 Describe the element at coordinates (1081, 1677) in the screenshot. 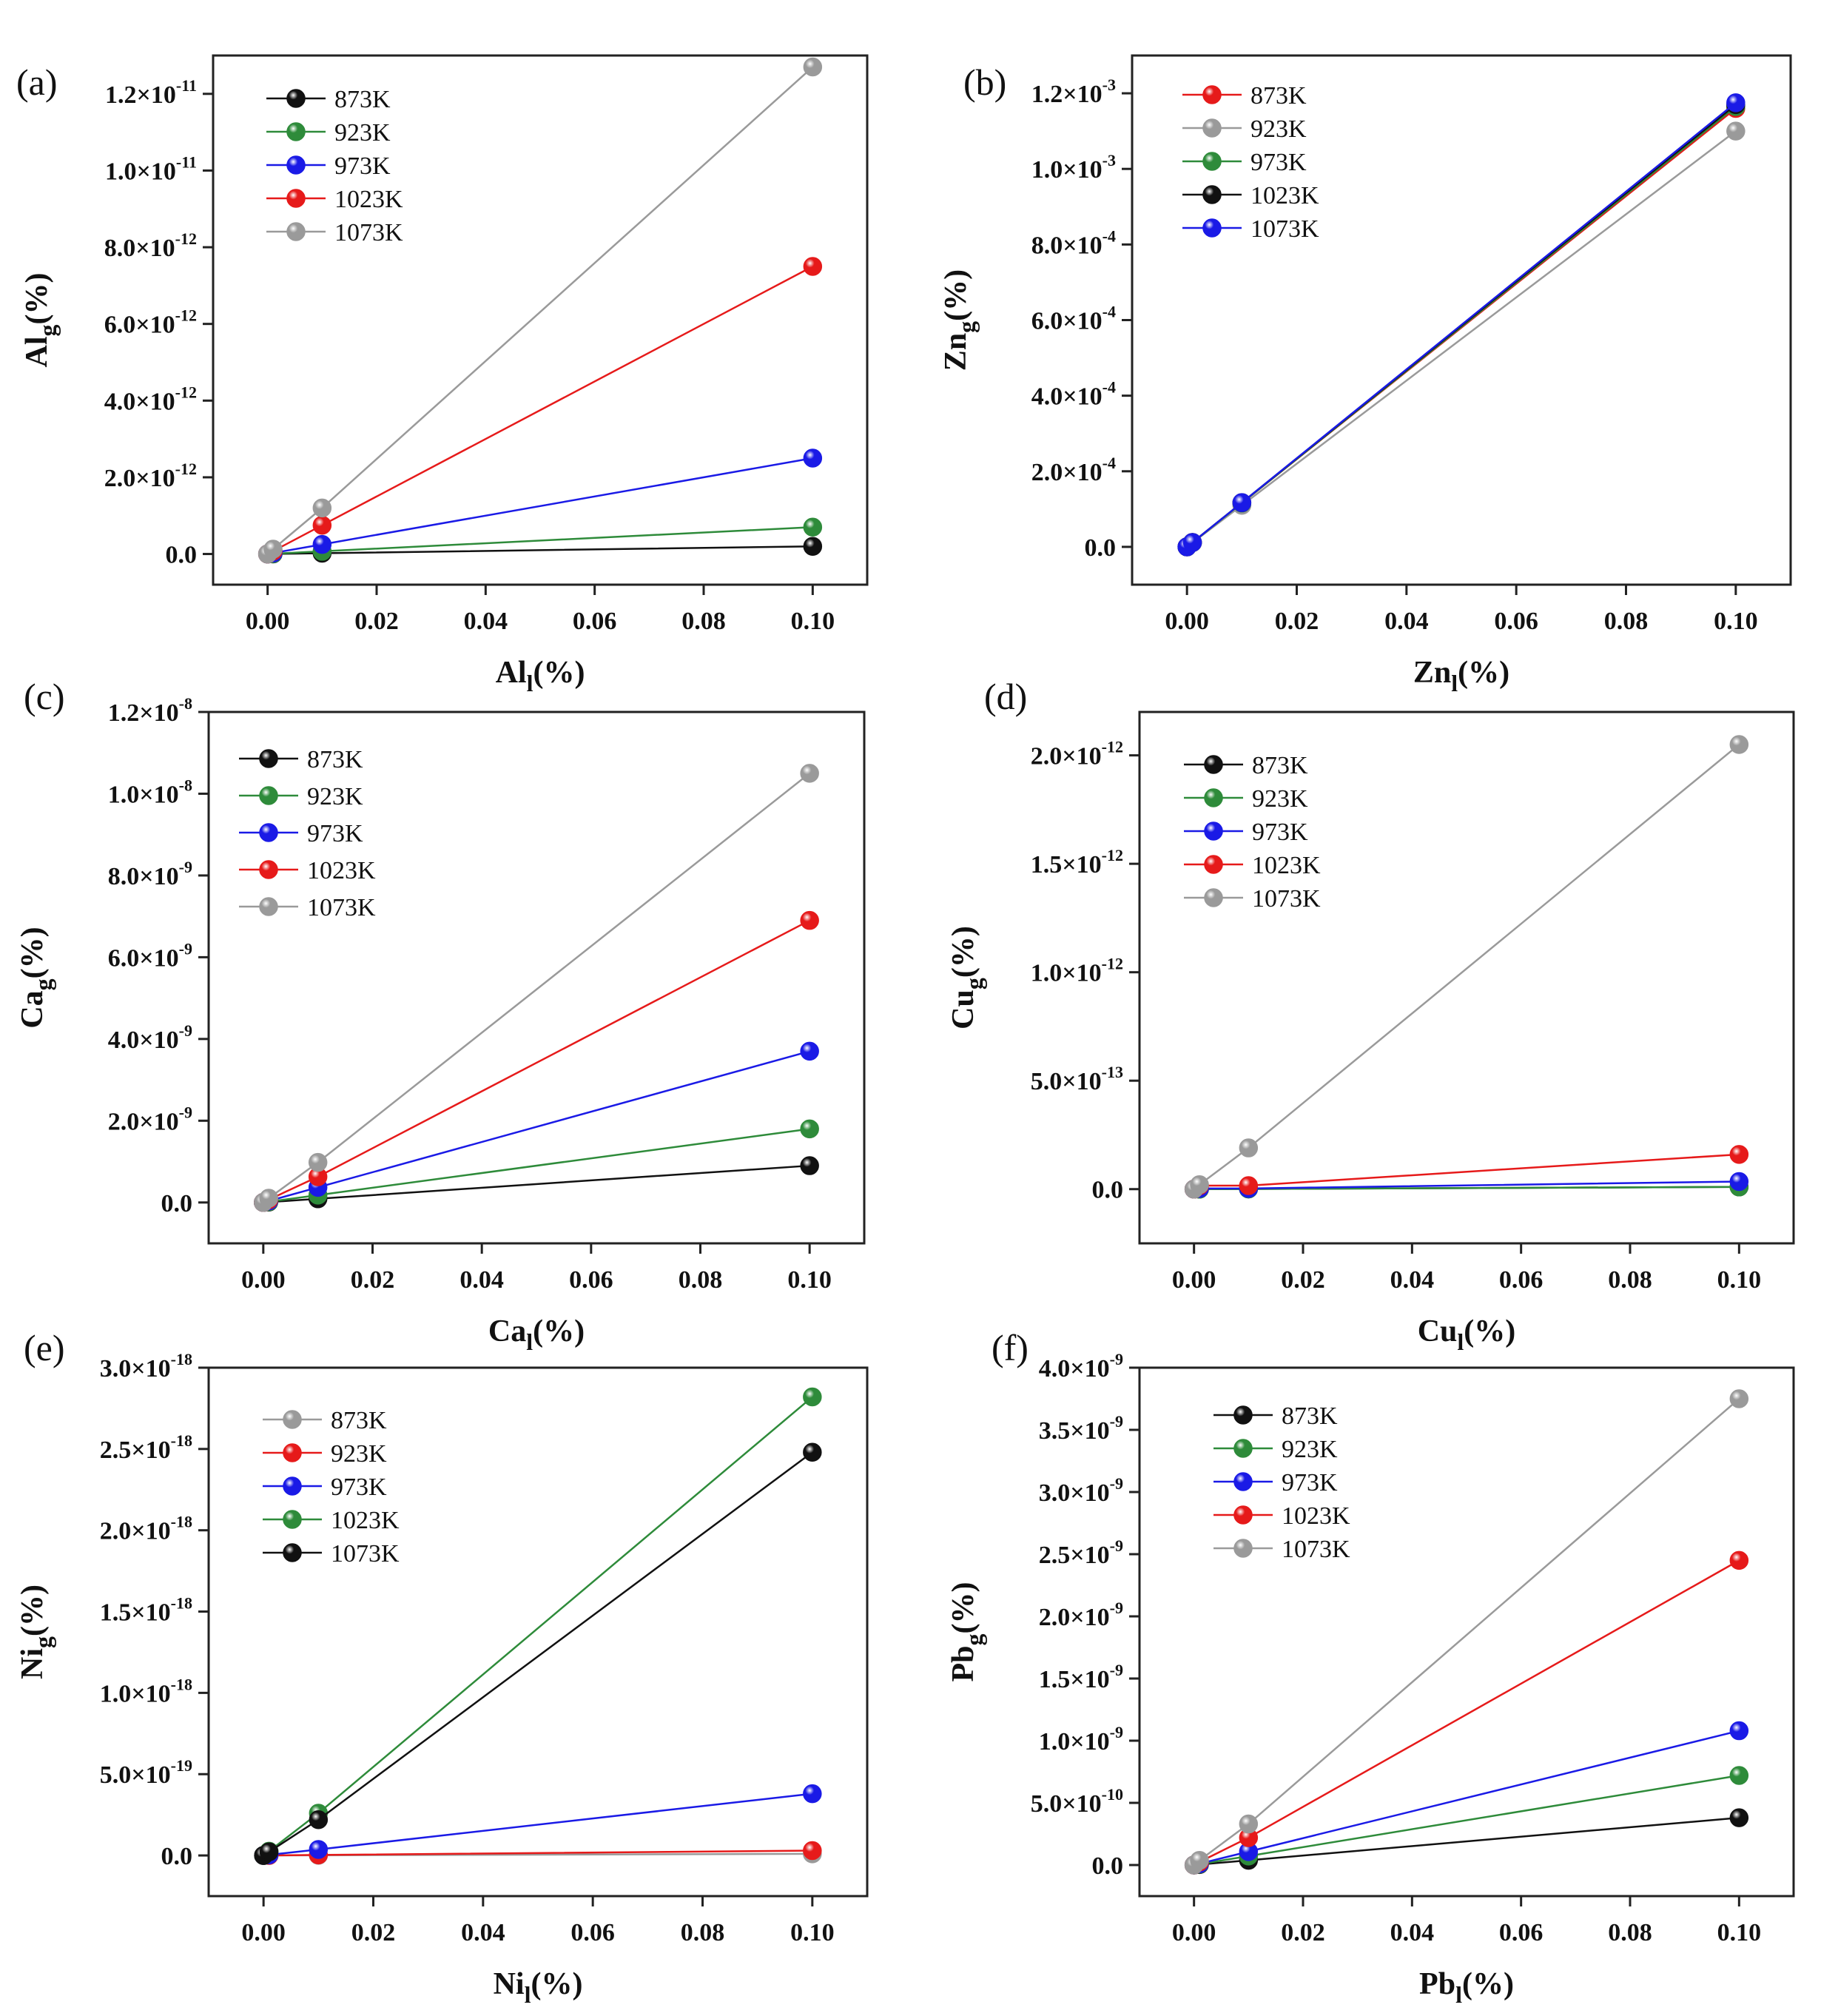

I see `y-tick-label: 1.5×10⁻⁹` at that location.